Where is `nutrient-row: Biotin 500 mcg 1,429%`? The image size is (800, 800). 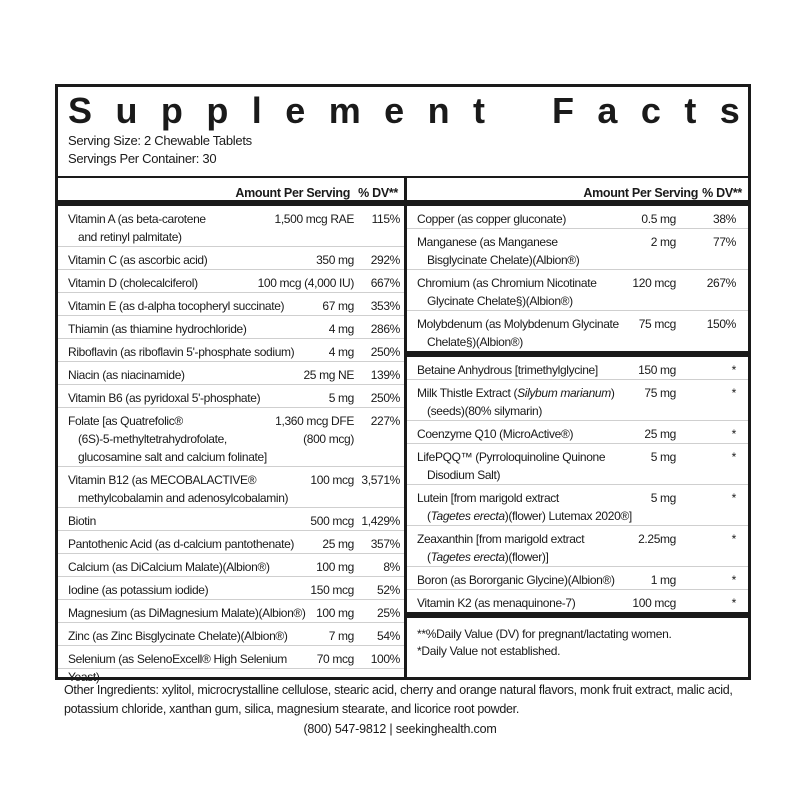
nutrient-row: Biotin 500 mcg 1,429% is located at coordinates (231, 519).